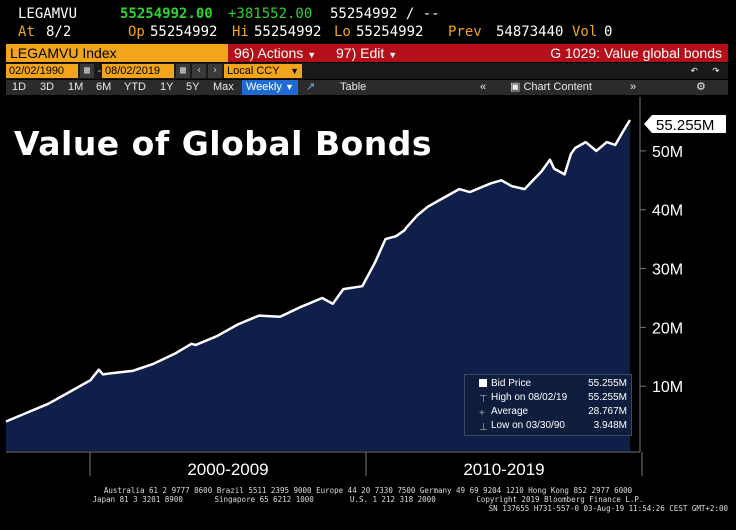 Image resolution: width=736 pixels, height=530 pixels. What do you see at coordinates (184, 32) in the screenshot?
I see `open-value: 55254992` at bounding box center [184, 32].